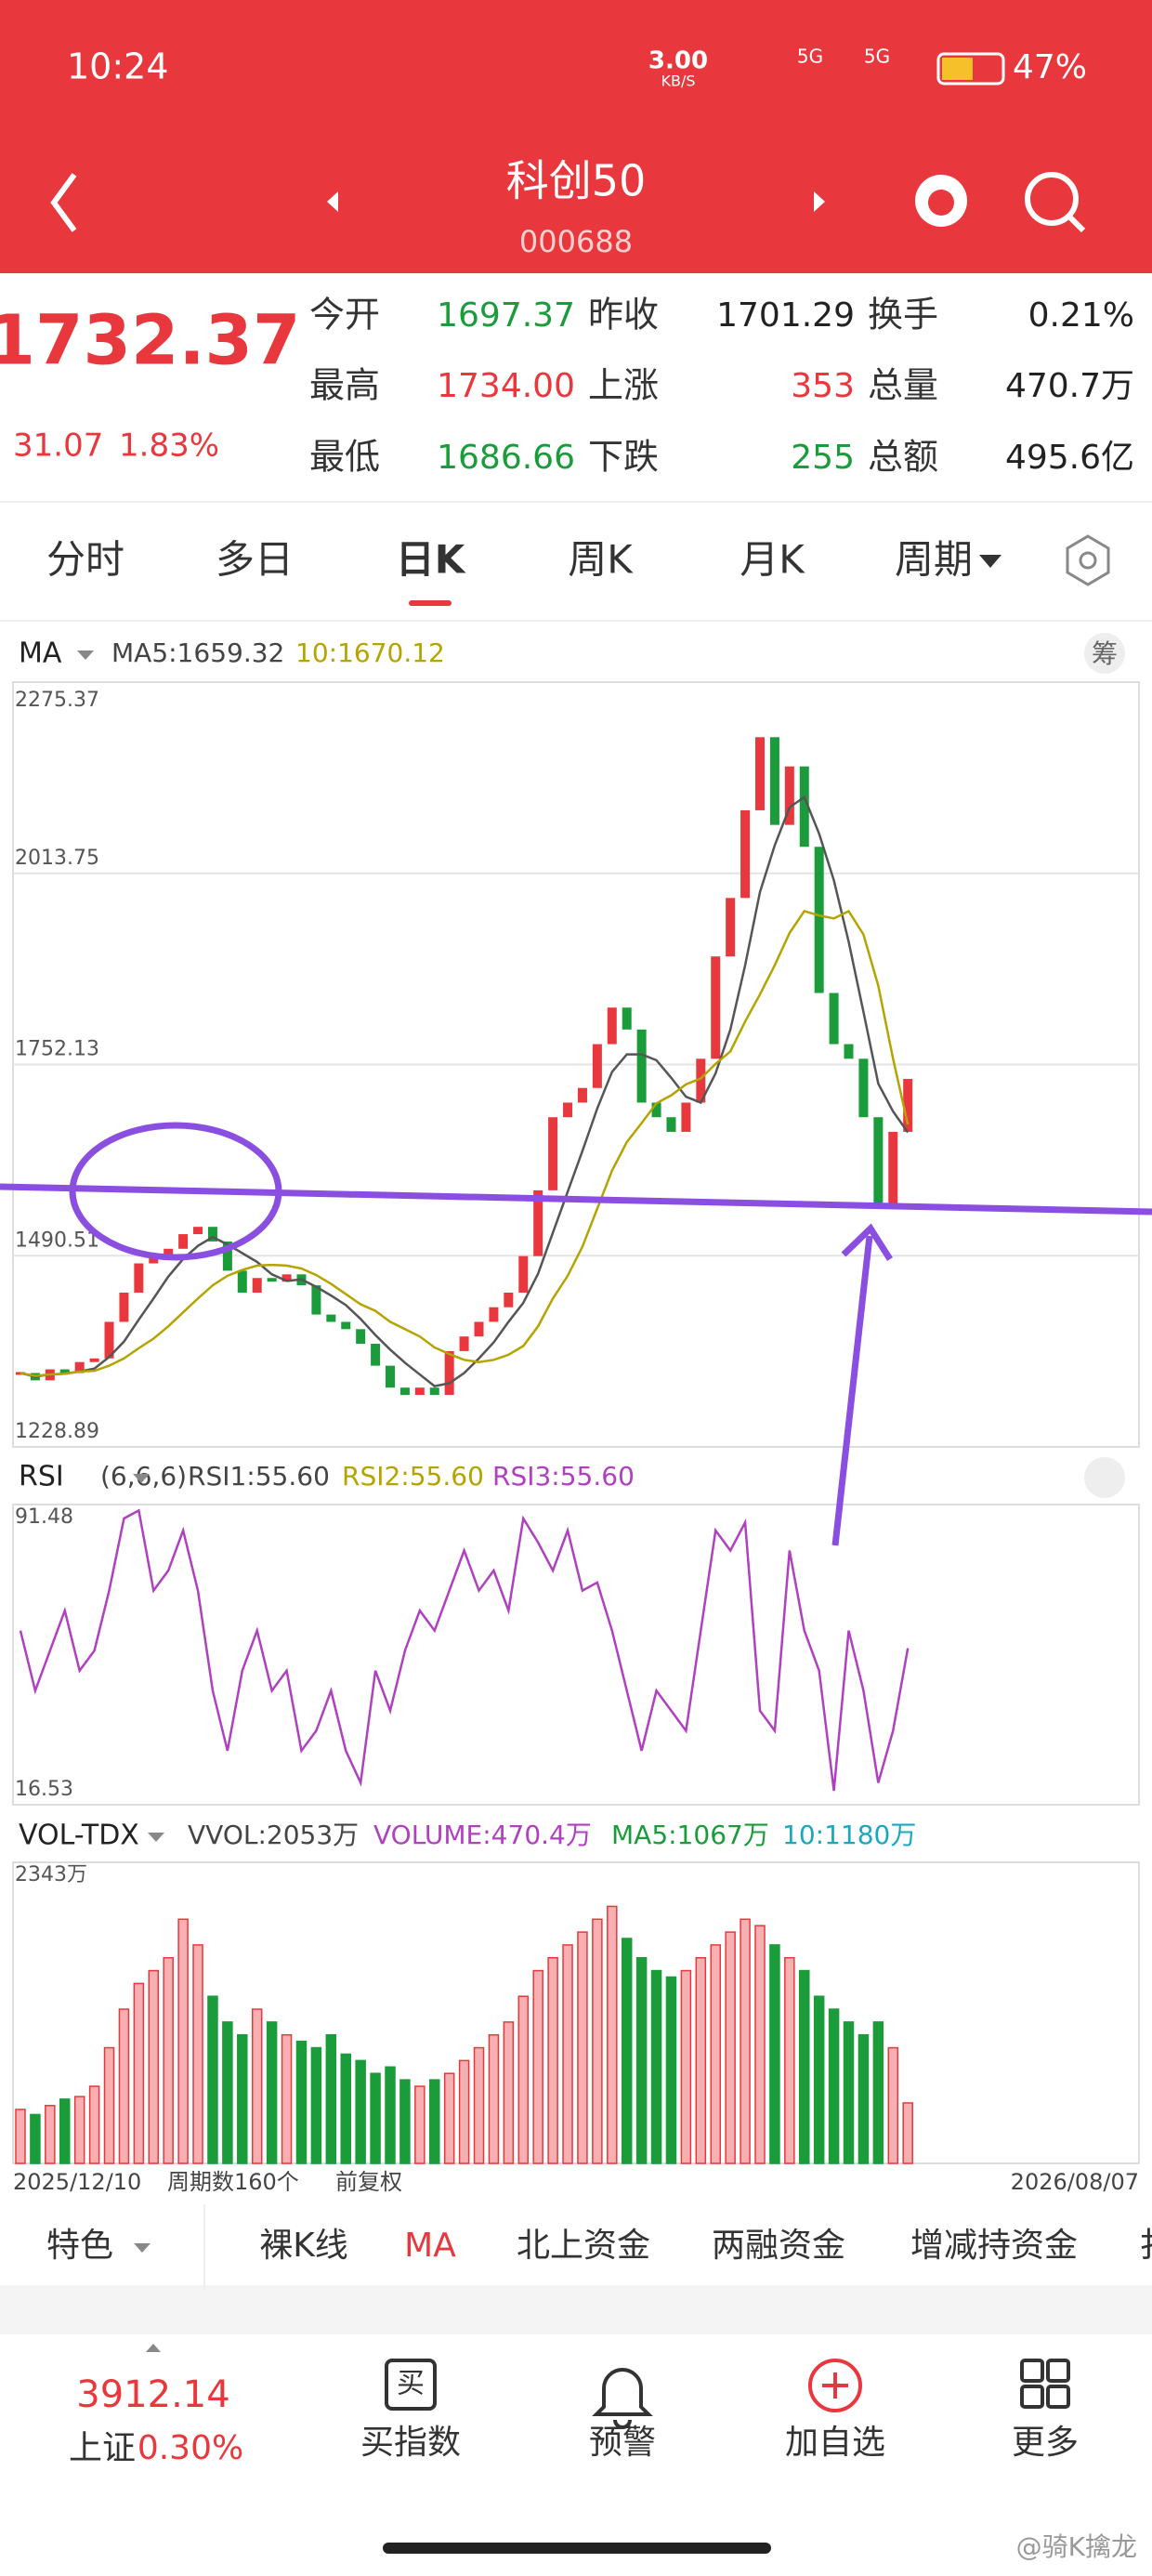 Image resolution: width=1152 pixels, height=2576 pixels. I want to click on change-pct: 1.83%, so click(169, 446).